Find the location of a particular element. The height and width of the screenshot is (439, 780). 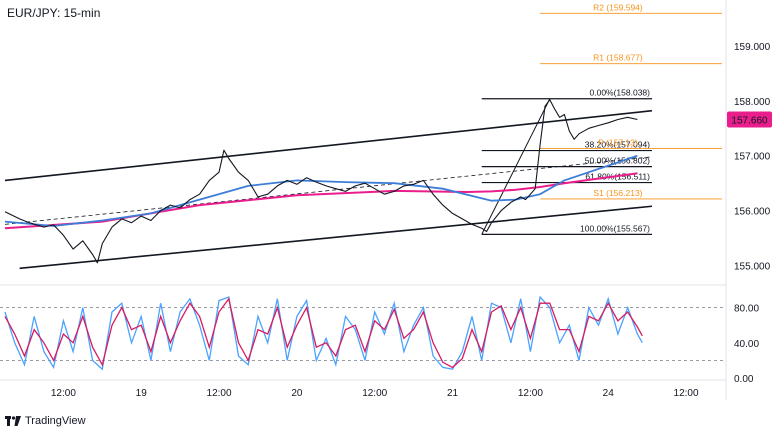

channel-mid-line is located at coordinates (328, 190).